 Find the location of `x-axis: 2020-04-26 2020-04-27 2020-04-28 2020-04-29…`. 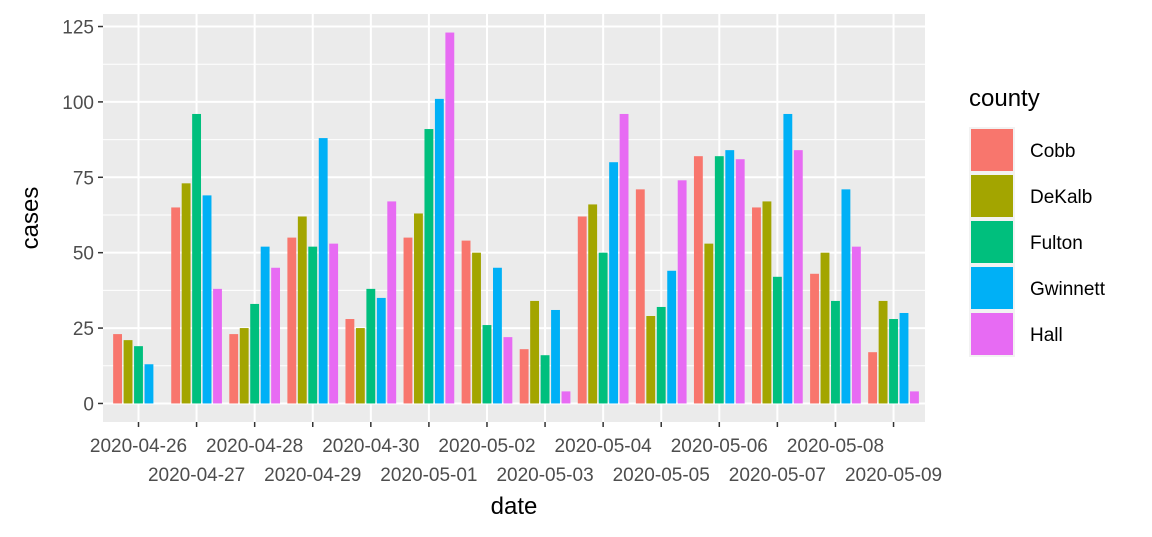

x-axis: 2020-04-26 2020-04-27 2020-04-28 2020-04-29… is located at coordinates (516, 454).